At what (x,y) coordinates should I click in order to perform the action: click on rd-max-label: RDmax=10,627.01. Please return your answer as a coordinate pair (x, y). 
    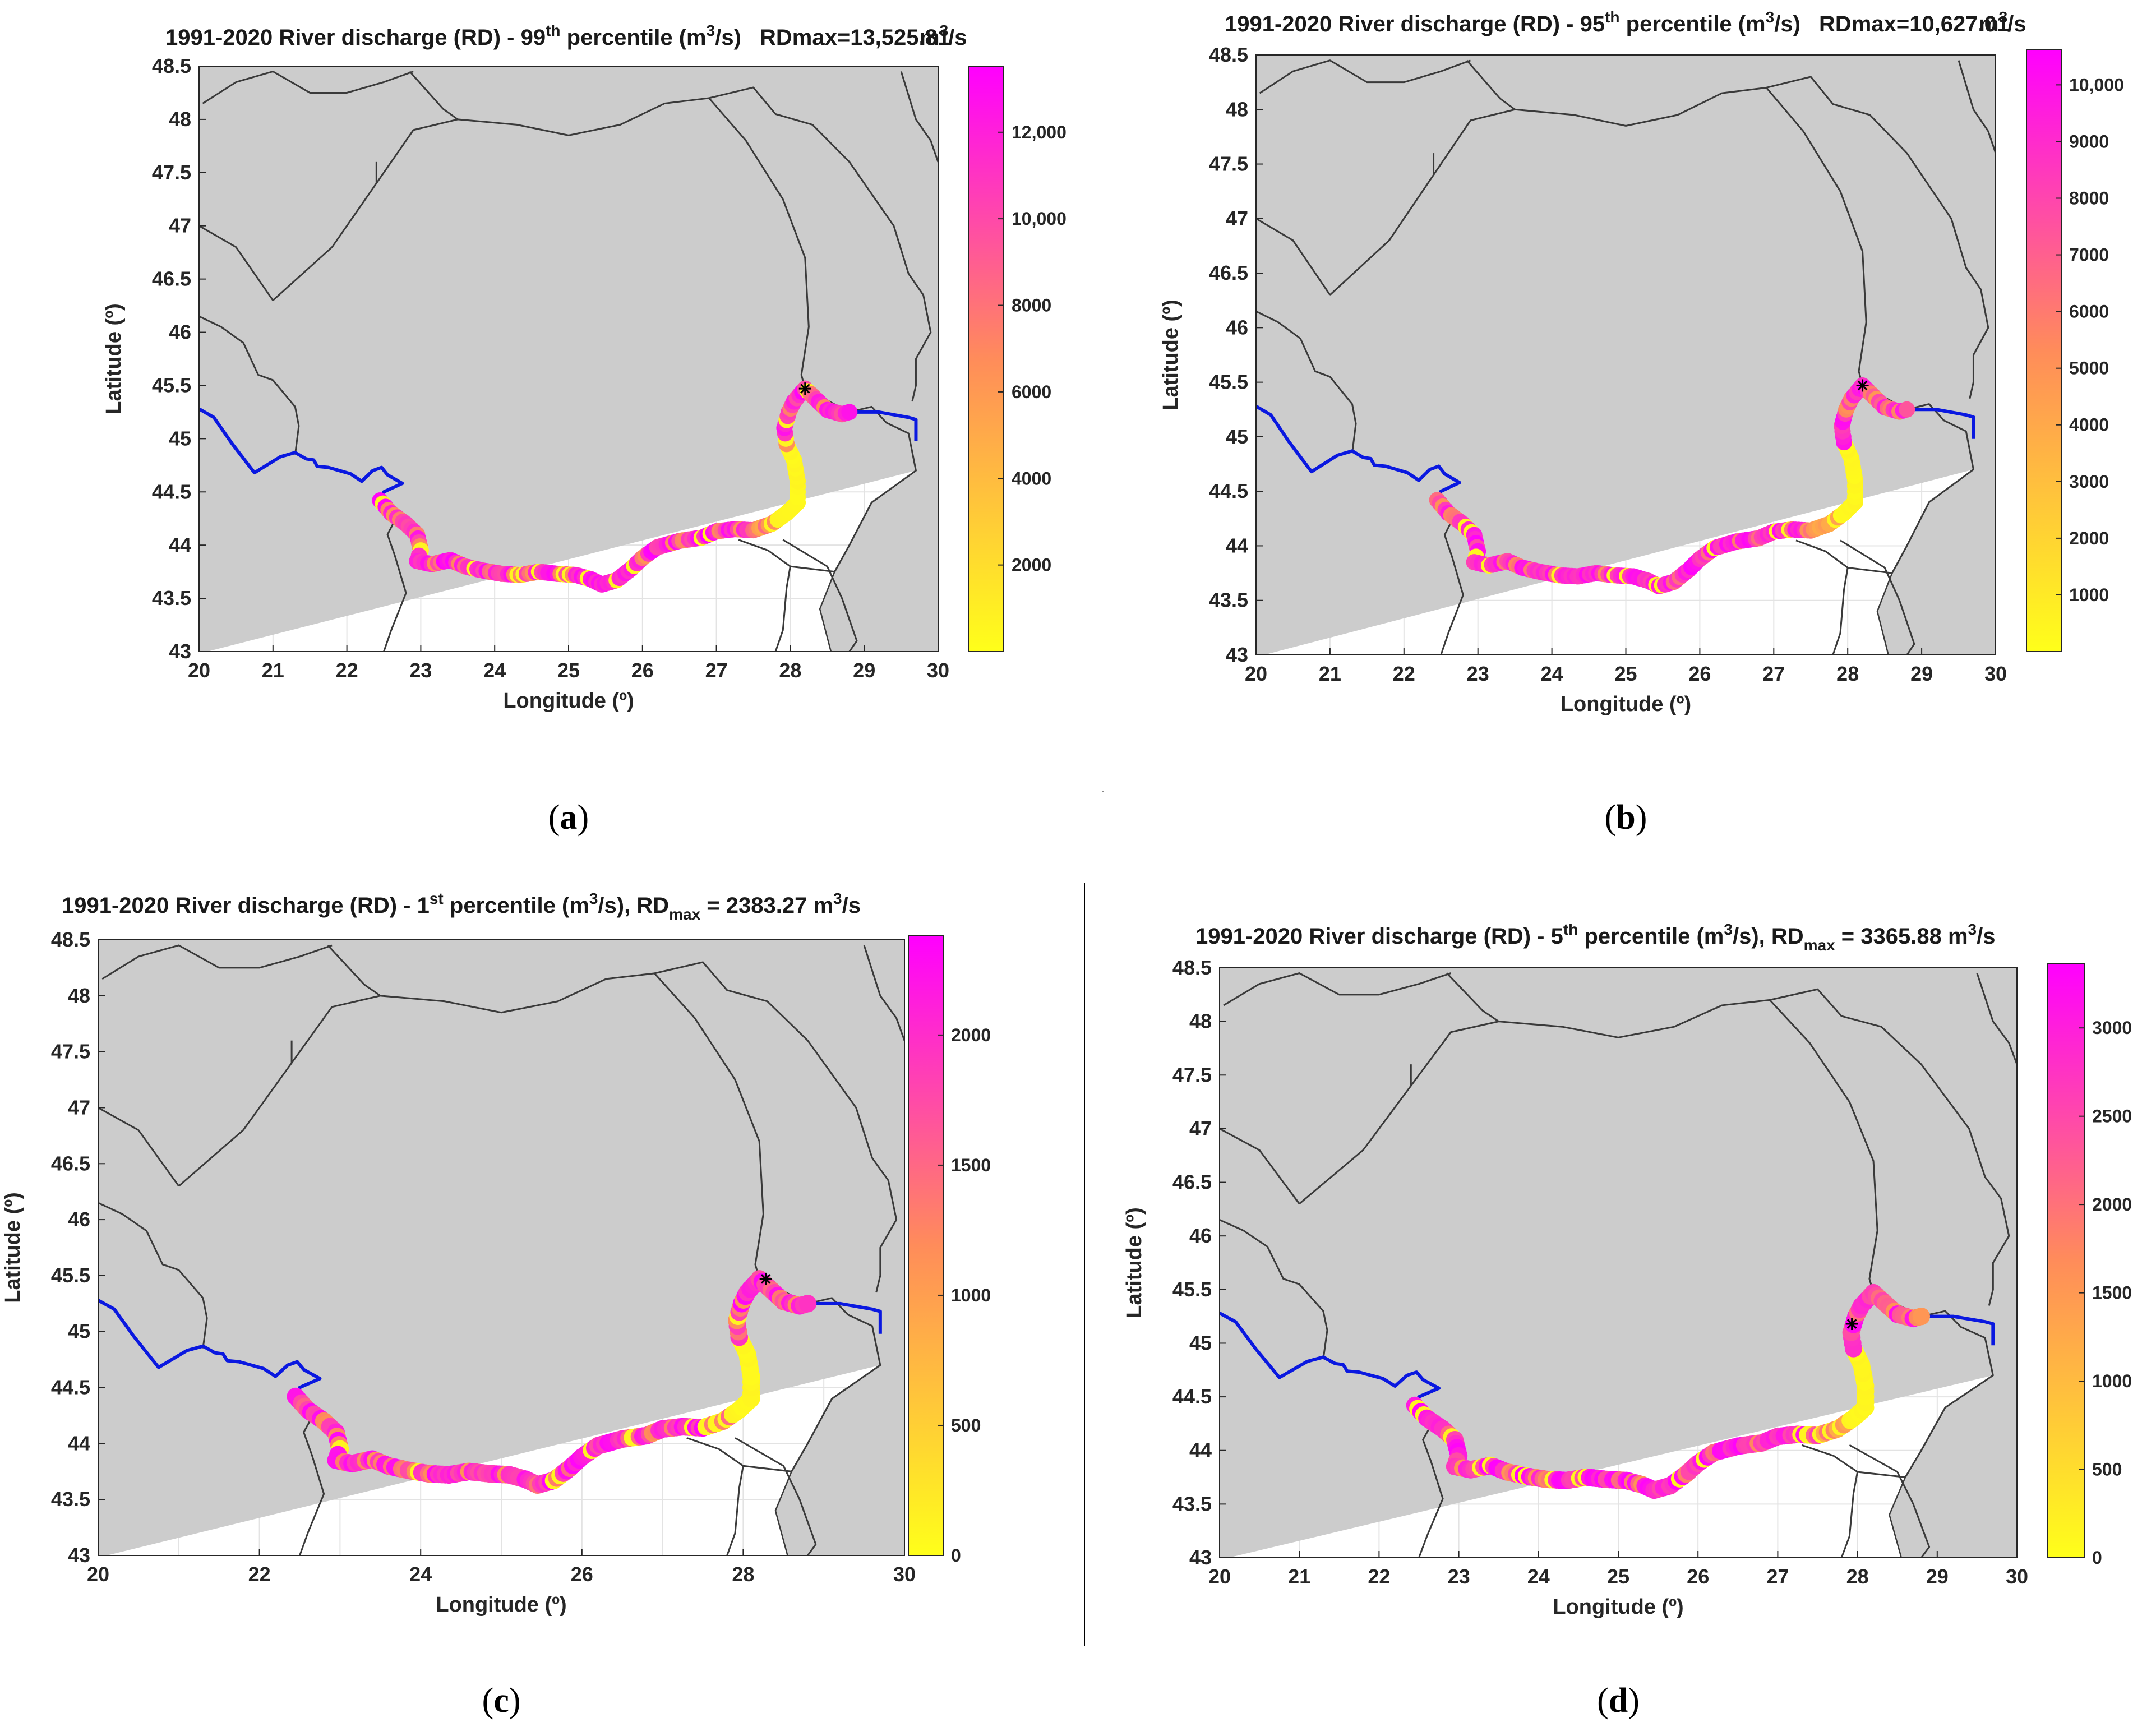
    Looking at the image, I should click on (1914, 24).